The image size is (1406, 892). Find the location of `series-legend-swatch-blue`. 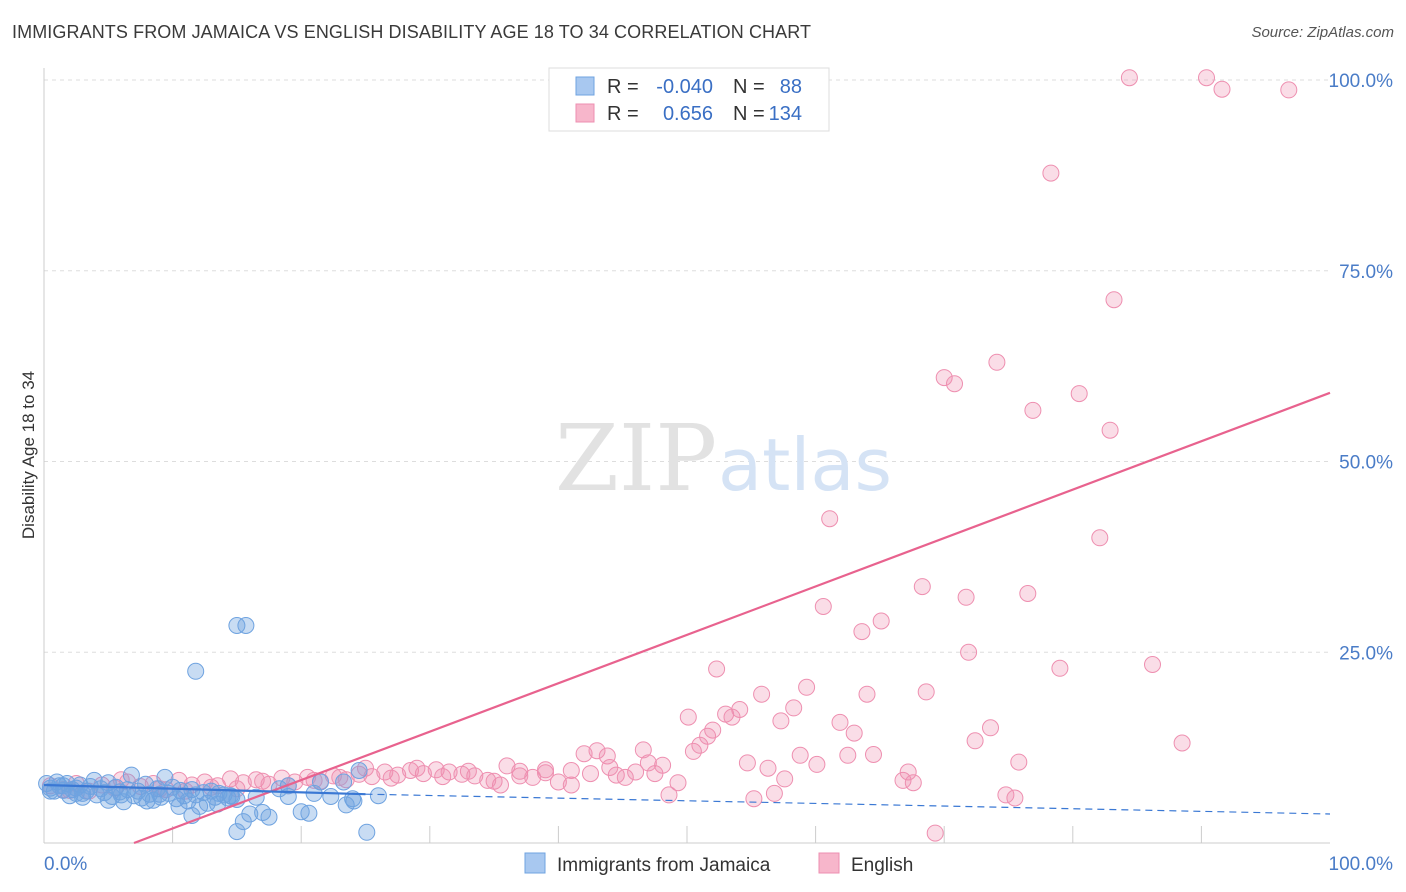

series-legend-swatch-blue is located at coordinates (535, 863).